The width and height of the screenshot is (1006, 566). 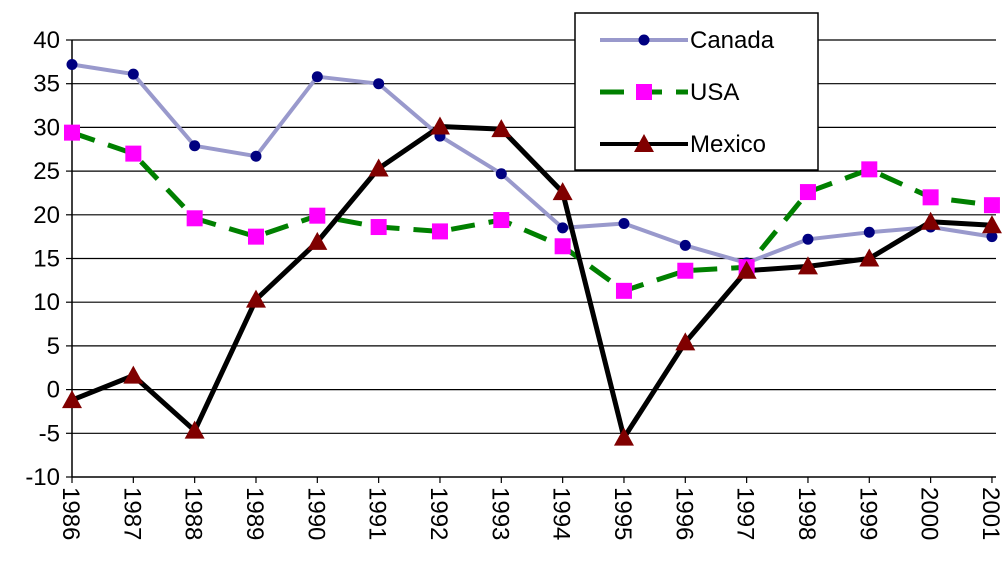 I want to click on legend-item-canada: Canada, so click(x=687, y=40).